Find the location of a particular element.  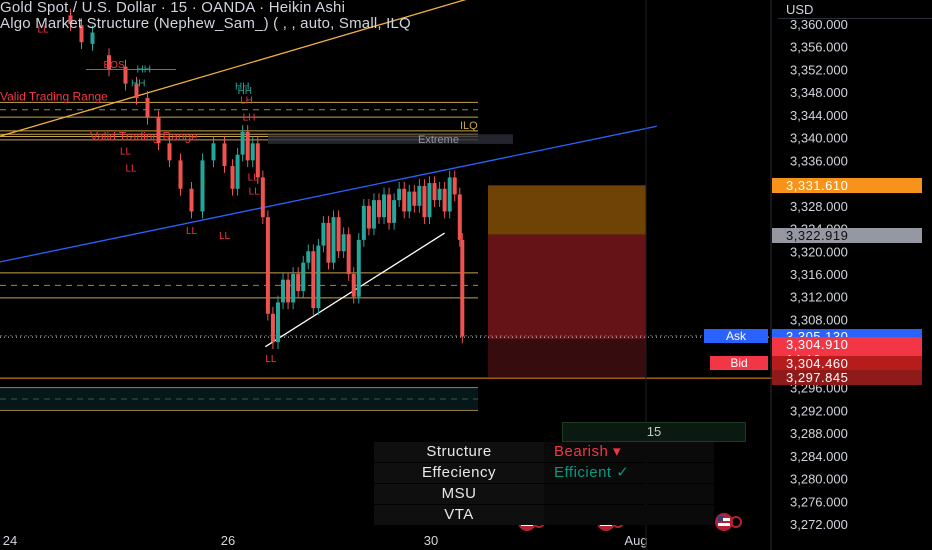

table-row: Structure Bearish ▾ is located at coordinates (544, 452).